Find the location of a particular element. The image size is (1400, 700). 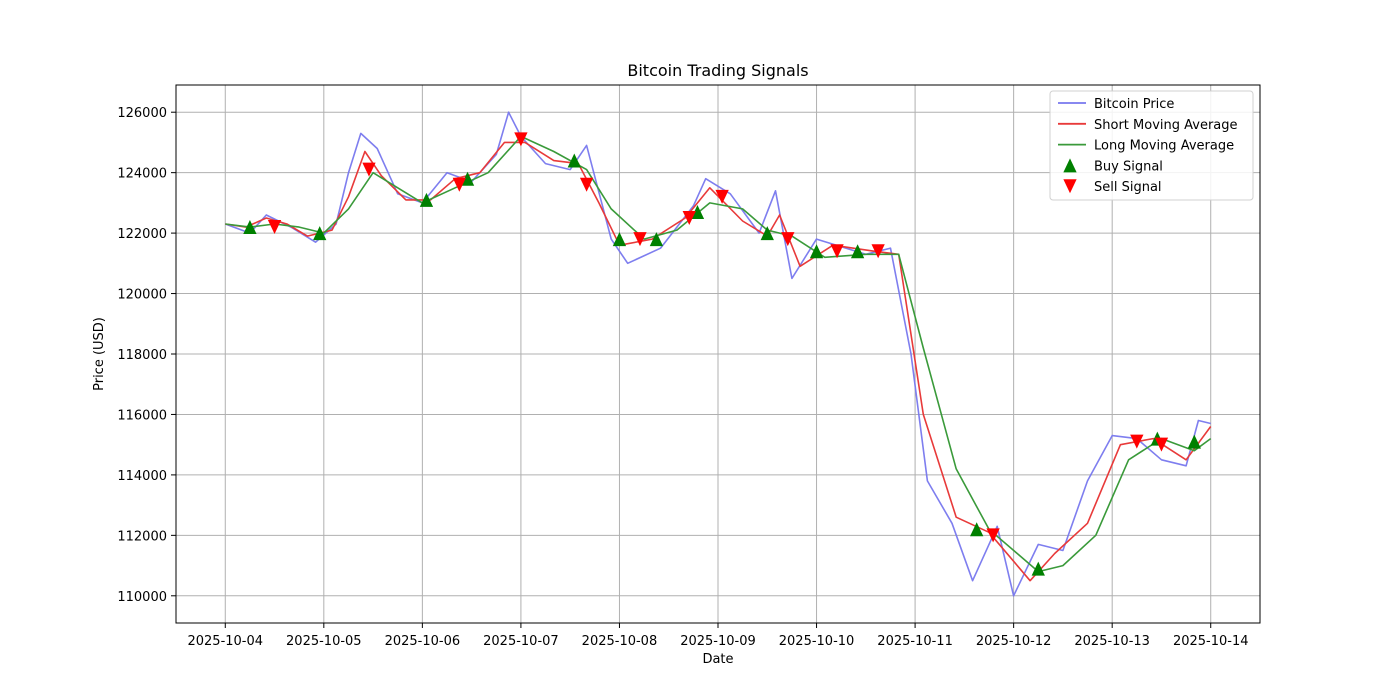

legend-label-bitcoin-price: Bitcoin Price is located at coordinates (1134, 104).